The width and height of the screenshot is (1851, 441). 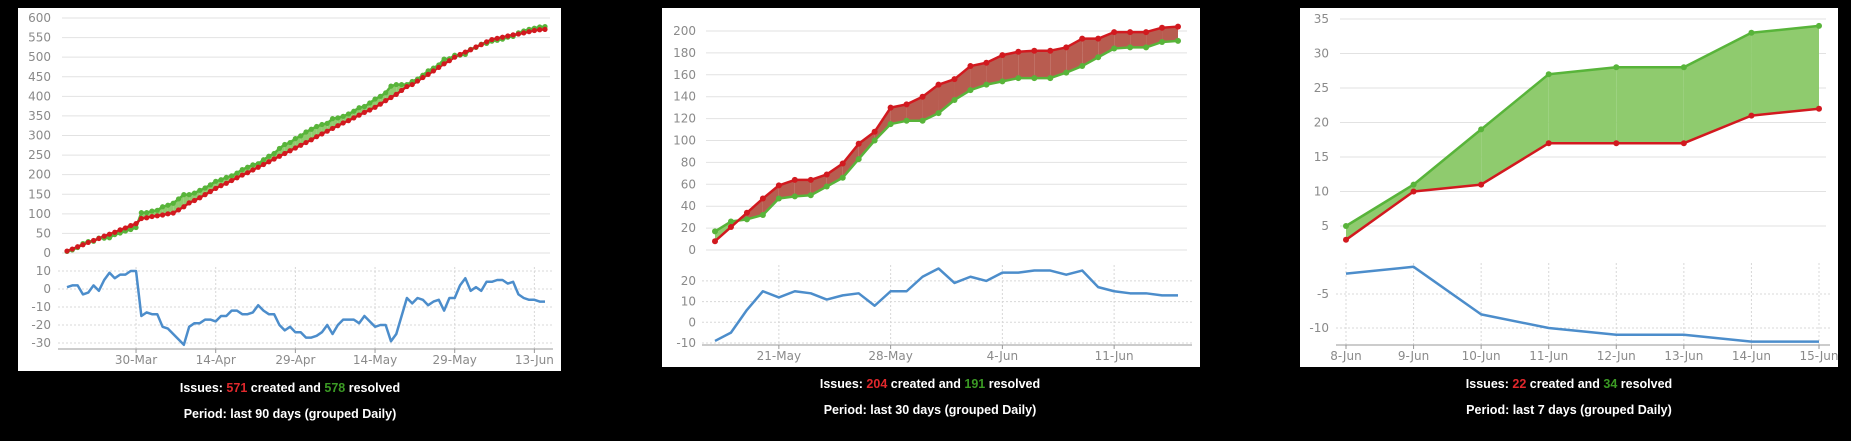 What do you see at coordinates (39, 136) in the screenshot?
I see `y-tick-label: 300` at bounding box center [39, 136].